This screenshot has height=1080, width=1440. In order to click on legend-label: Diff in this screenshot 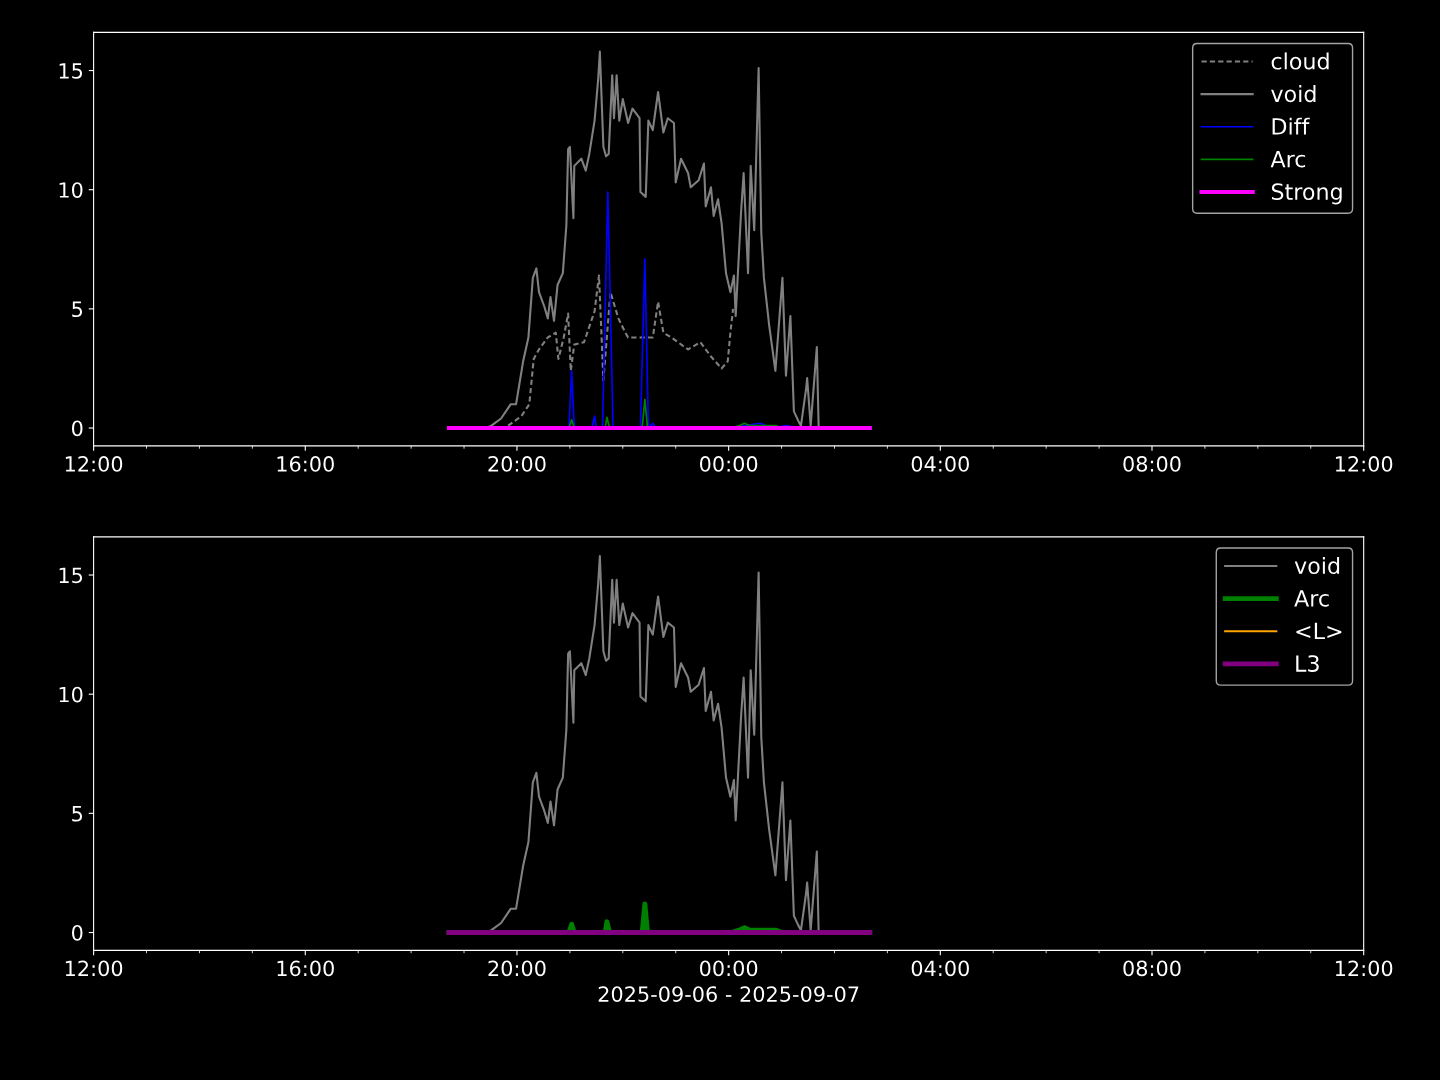, I will do `click(1291, 126)`.